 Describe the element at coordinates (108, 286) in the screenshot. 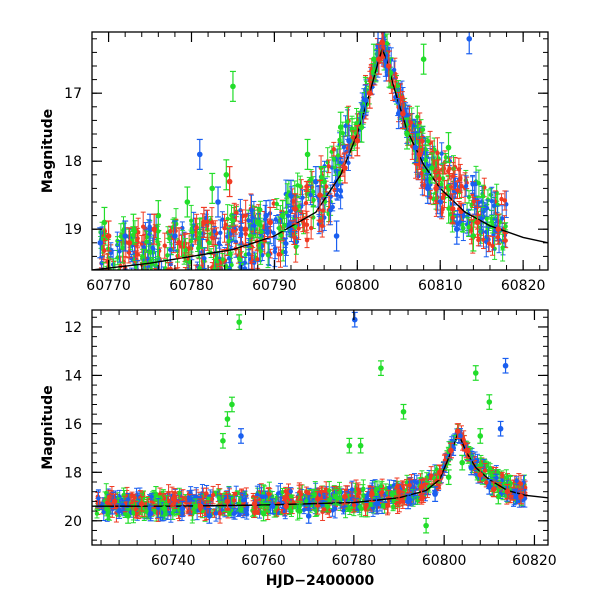

I see `x-tick-label: 60770` at that location.